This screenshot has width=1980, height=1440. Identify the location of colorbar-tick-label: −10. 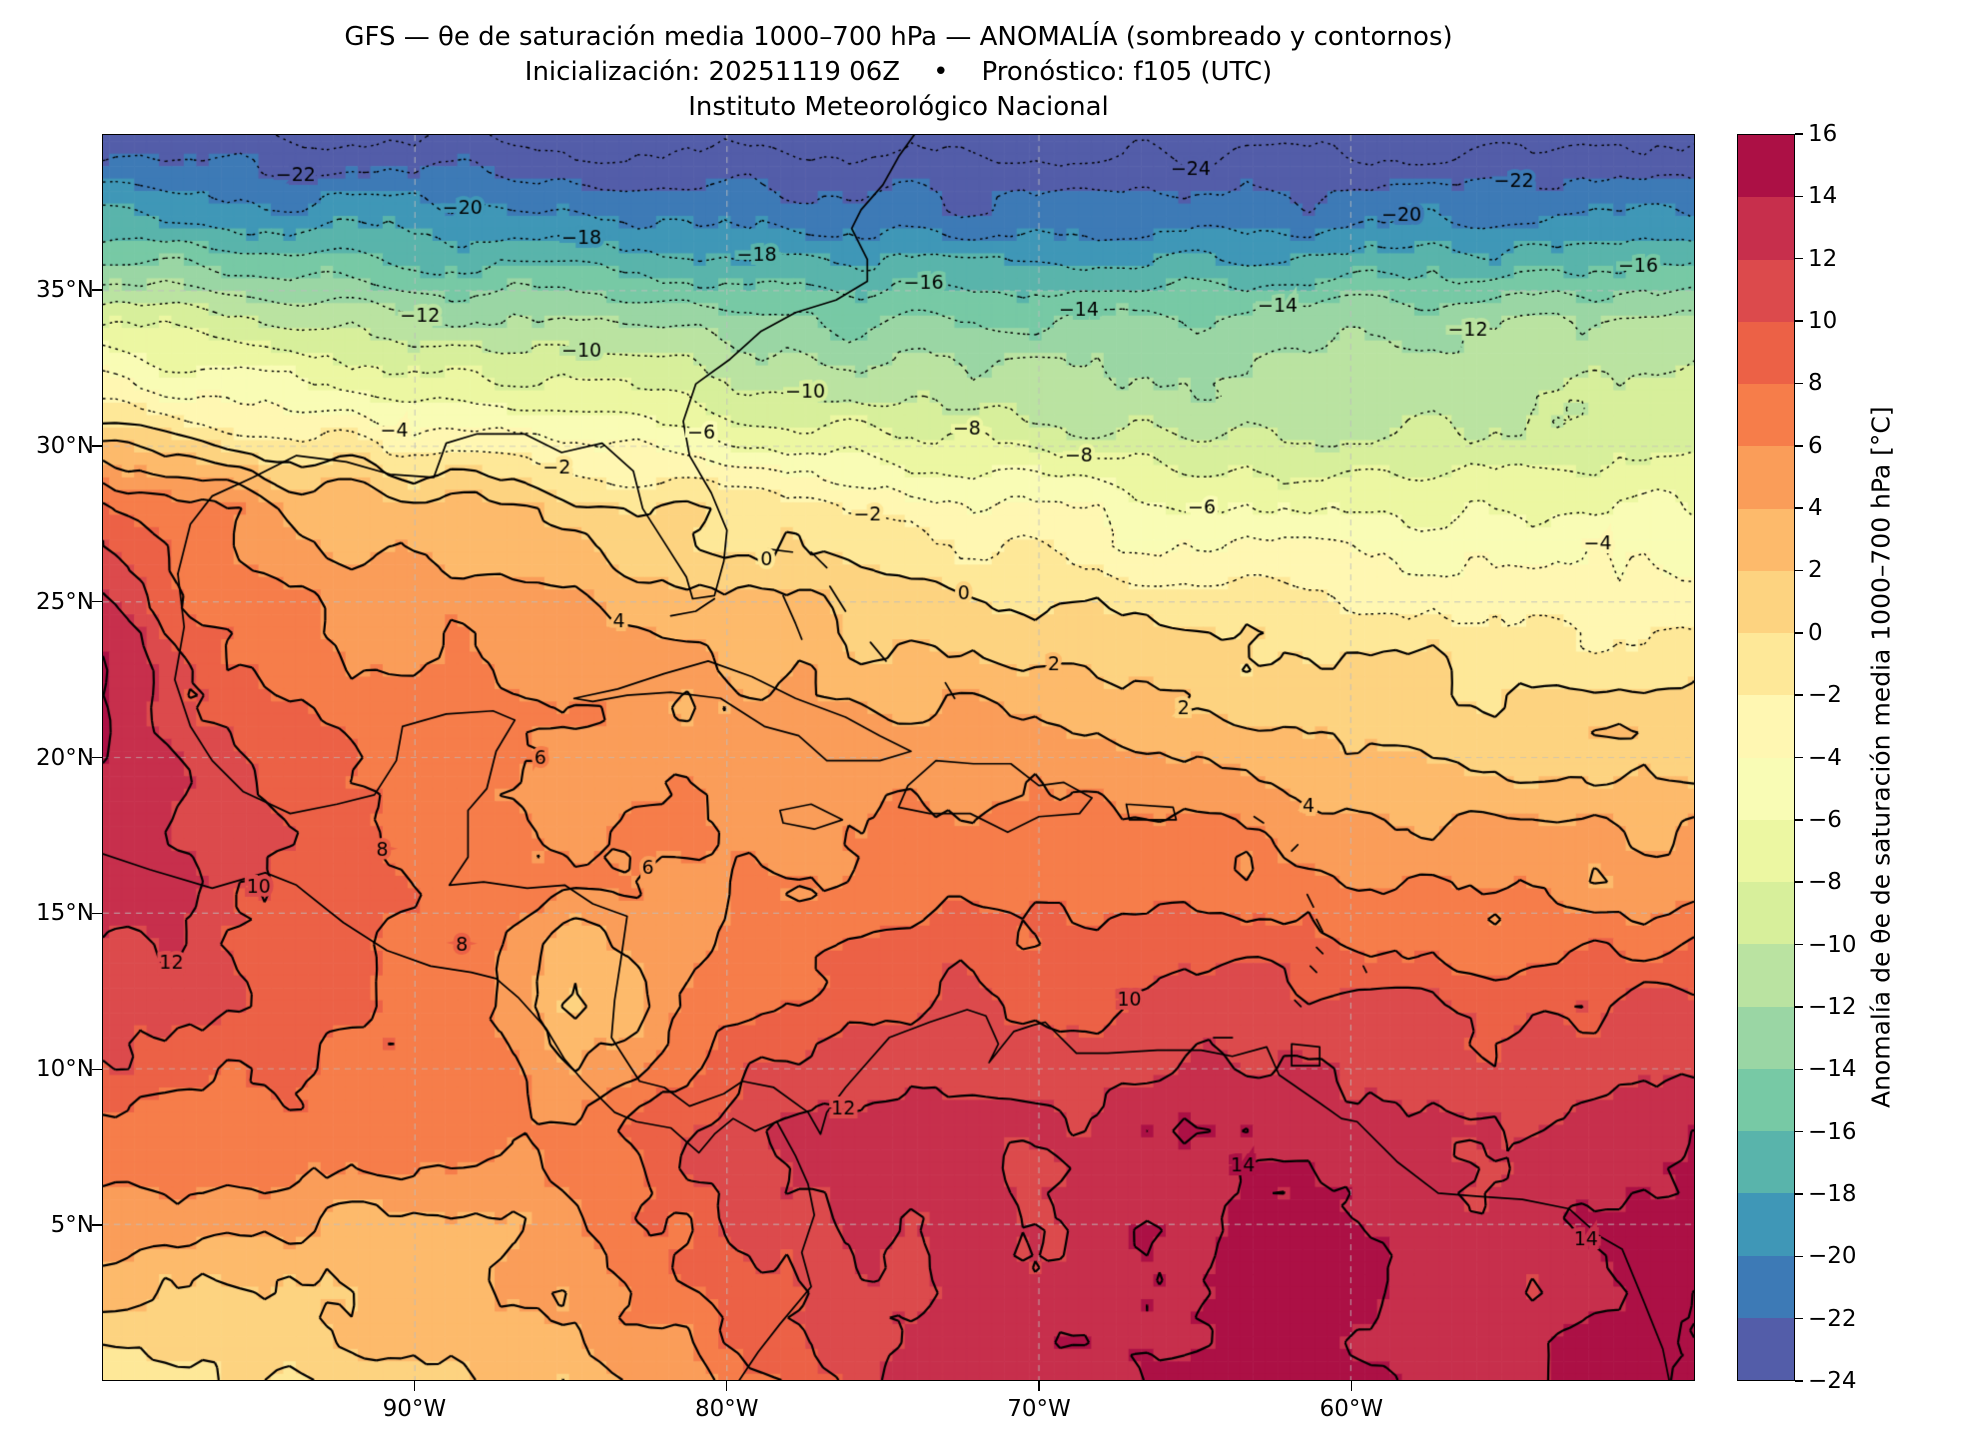
(1832, 944).